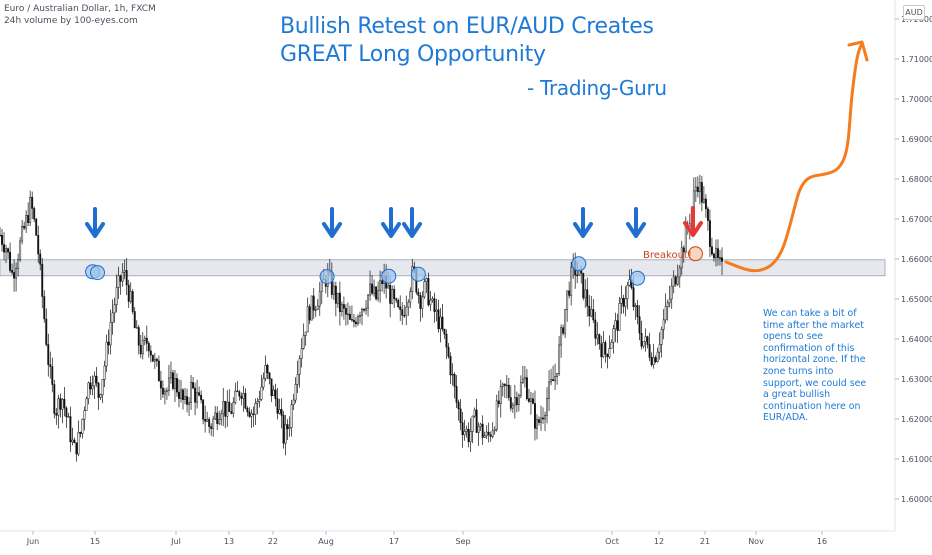 This screenshot has width=932, height=555. Describe the element at coordinates (916, 379) in the screenshot. I see `price-tick-label: 1.63000` at that location.